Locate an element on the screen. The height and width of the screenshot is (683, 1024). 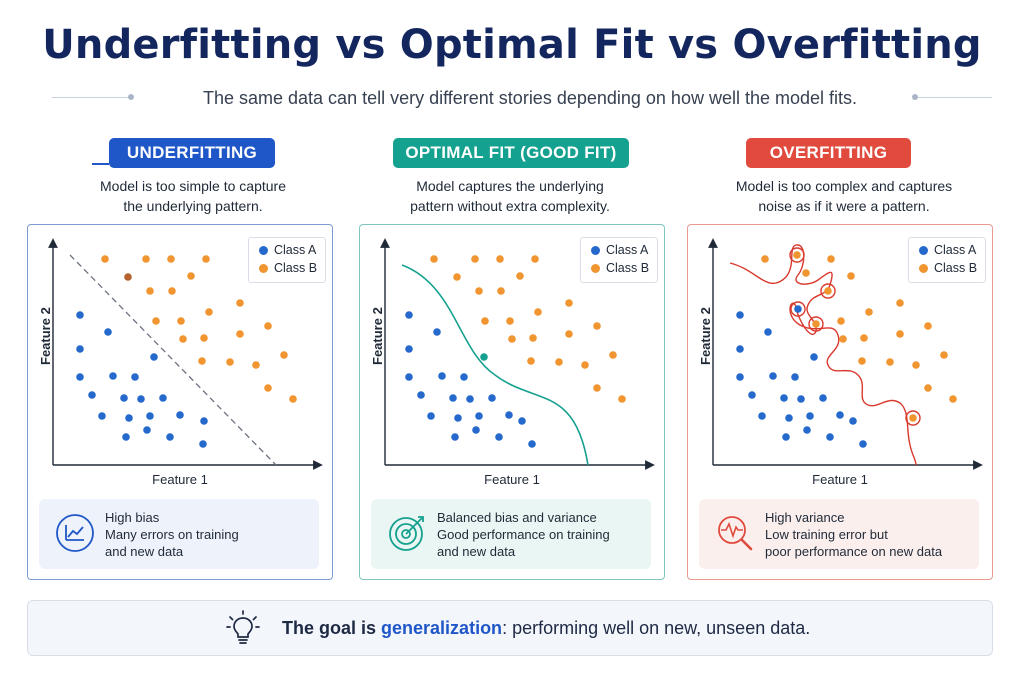
info-title: Balanced bias and variance is located at coordinates (517, 517).